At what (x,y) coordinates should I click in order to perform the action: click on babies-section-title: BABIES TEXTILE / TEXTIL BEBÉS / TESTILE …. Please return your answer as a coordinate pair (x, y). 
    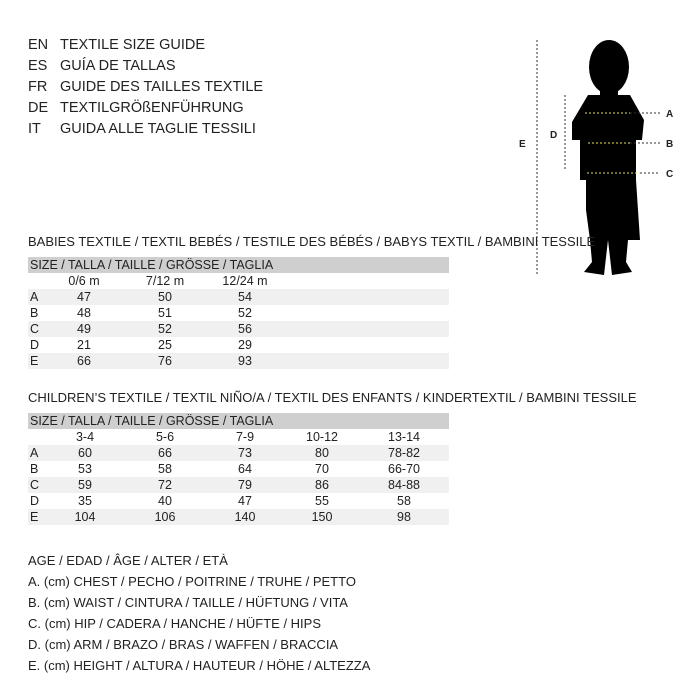
    Looking at the image, I should click on (312, 241).